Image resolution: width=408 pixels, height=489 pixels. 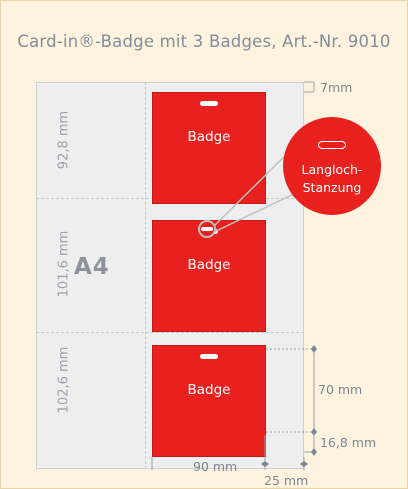 What do you see at coordinates (207, 229) in the screenshot?
I see `zoom-marker-slot` at bounding box center [207, 229].